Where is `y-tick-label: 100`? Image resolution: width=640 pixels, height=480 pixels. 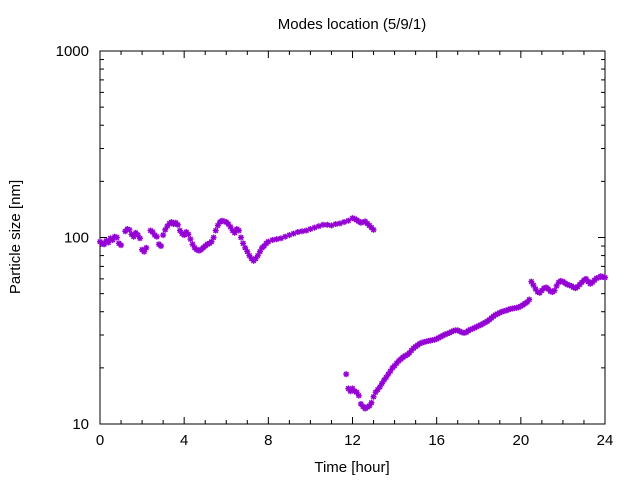
y-tick-label: 100 is located at coordinates (76, 238).